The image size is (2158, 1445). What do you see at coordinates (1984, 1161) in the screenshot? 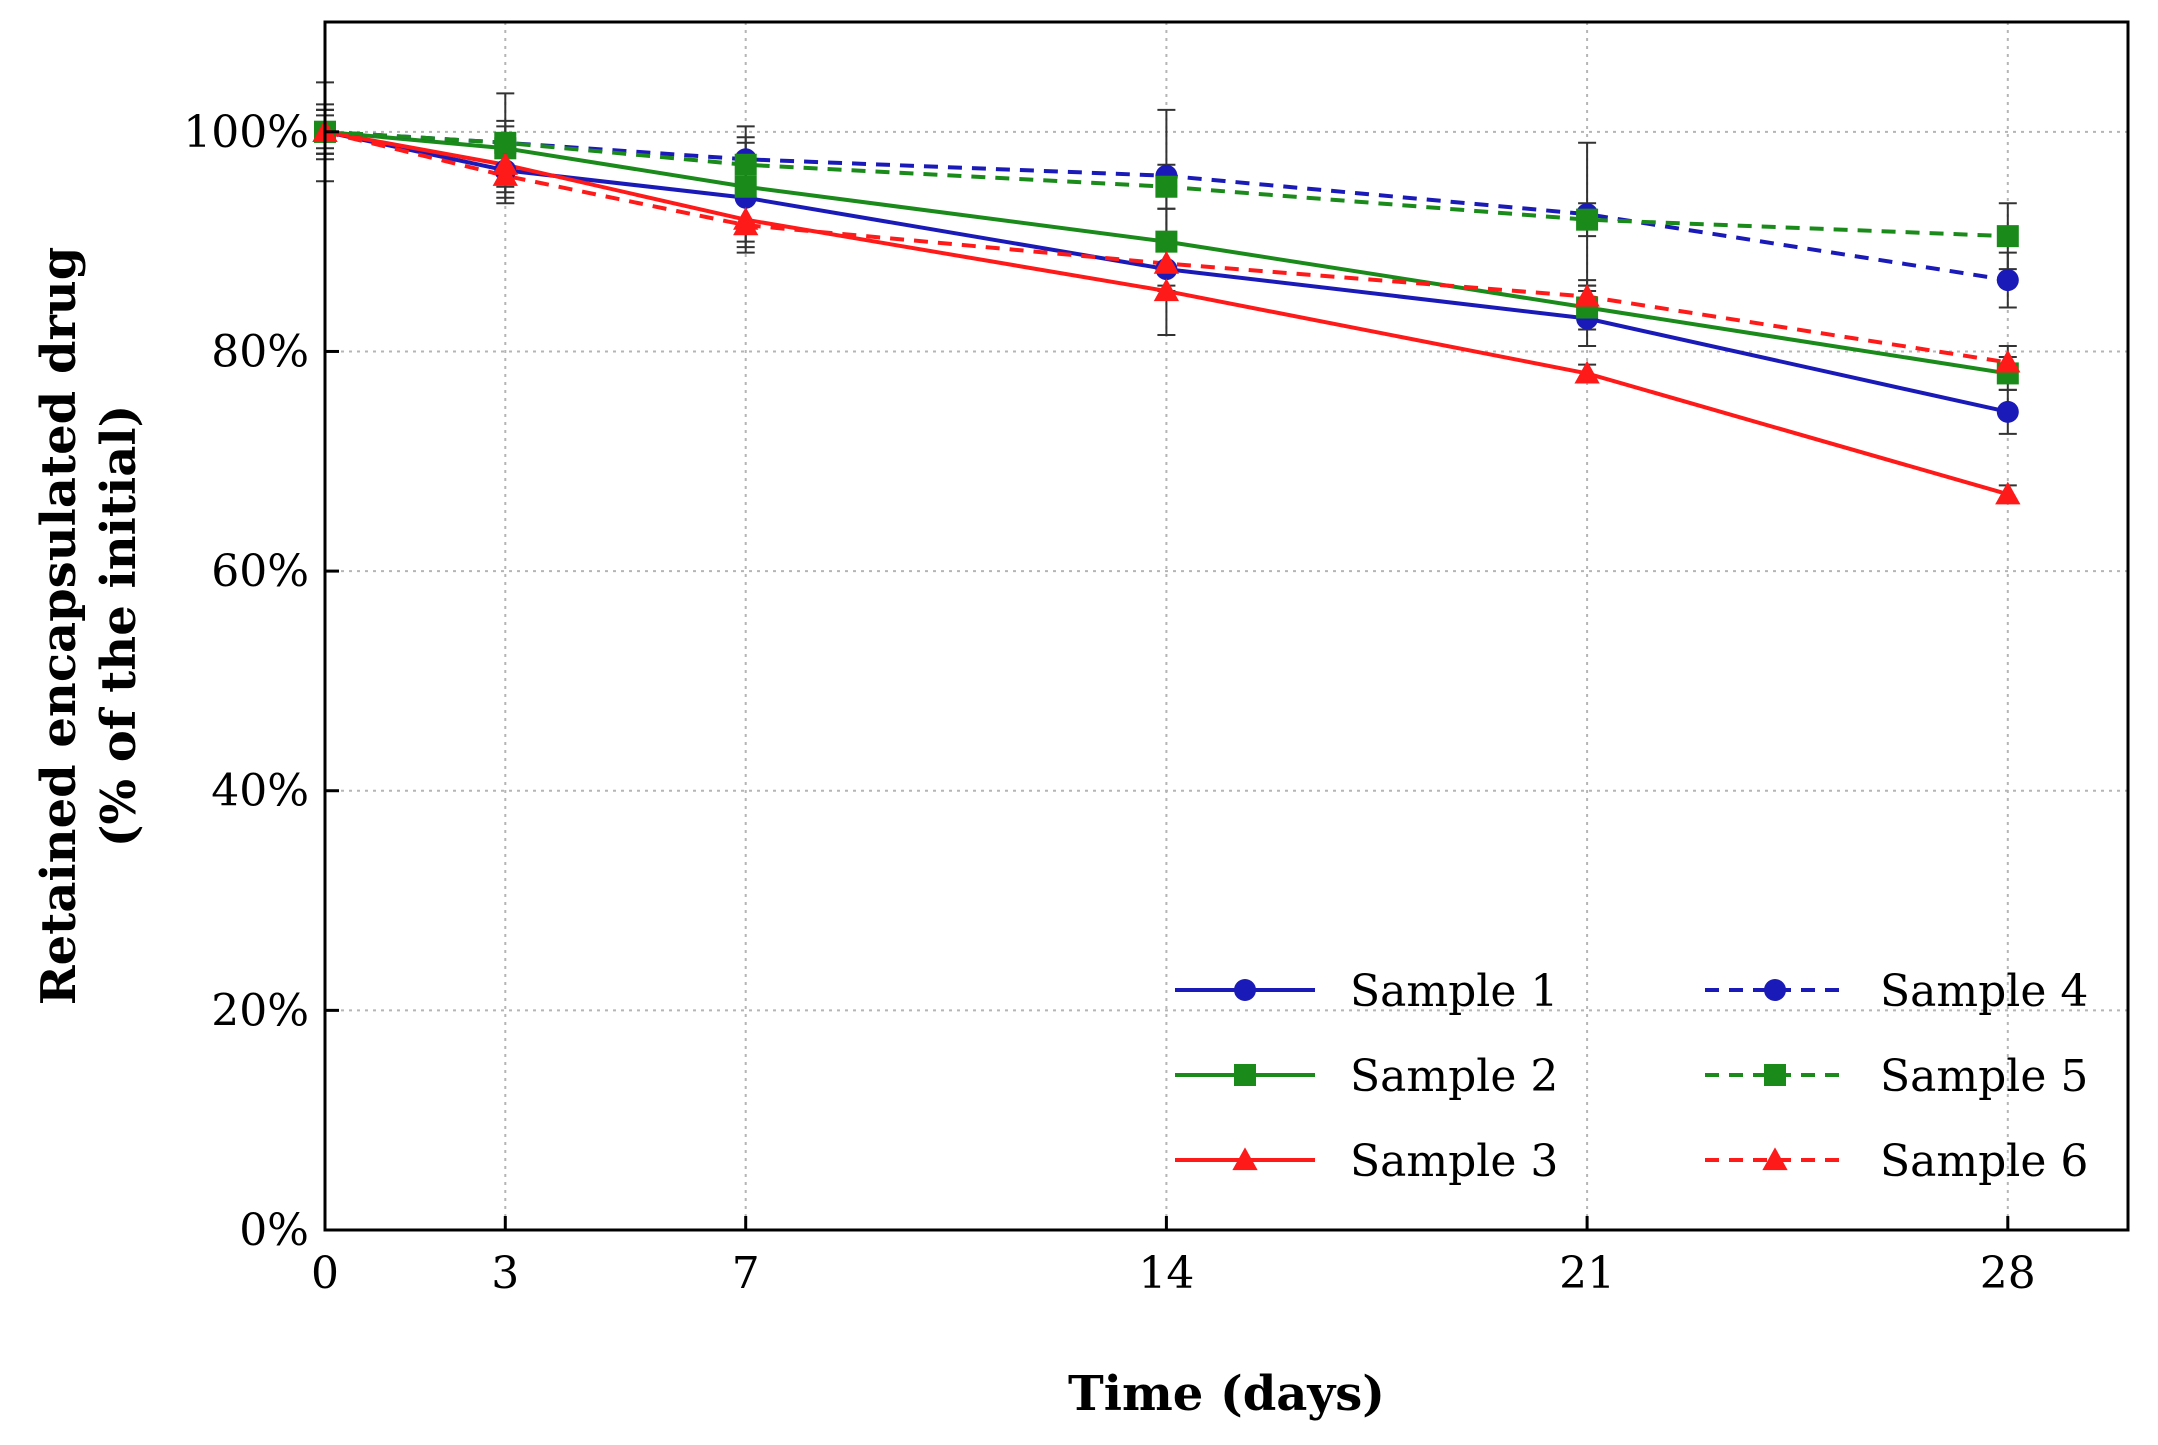
I see `legend-sample-6-label: Sample 6` at bounding box center [1984, 1161].